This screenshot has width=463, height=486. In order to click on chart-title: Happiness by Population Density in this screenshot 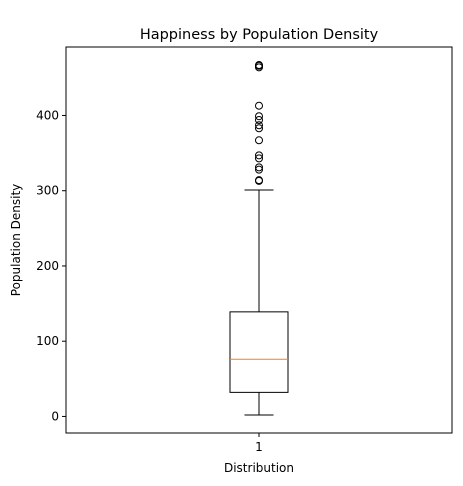, I will do `click(259, 35)`.